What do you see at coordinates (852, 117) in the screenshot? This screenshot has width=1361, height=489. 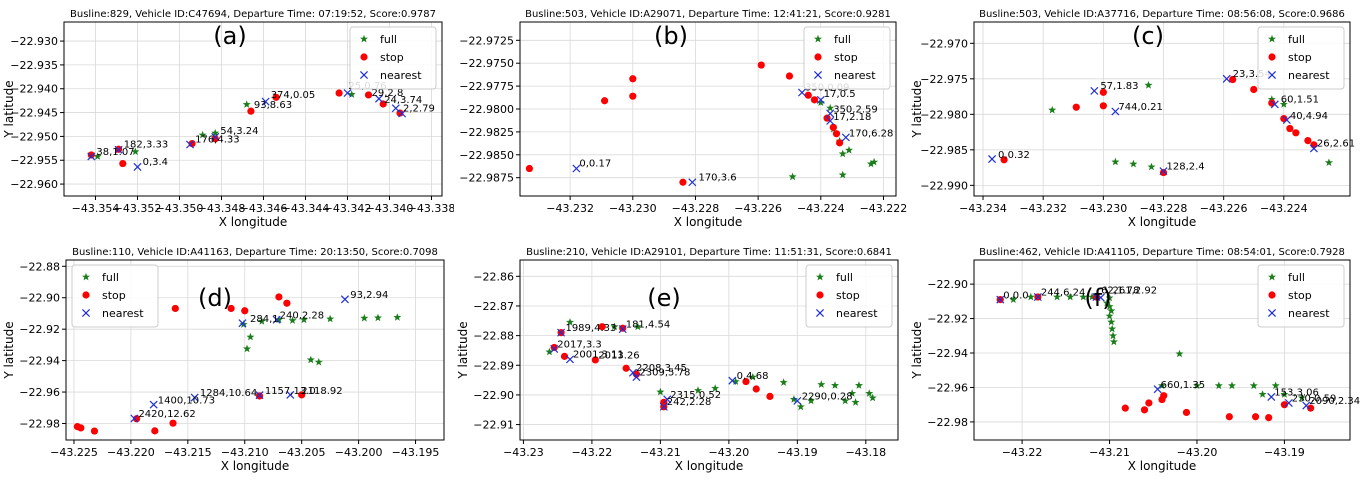 I see `point-annotation: 17,2.18` at bounding box center [852, 117].